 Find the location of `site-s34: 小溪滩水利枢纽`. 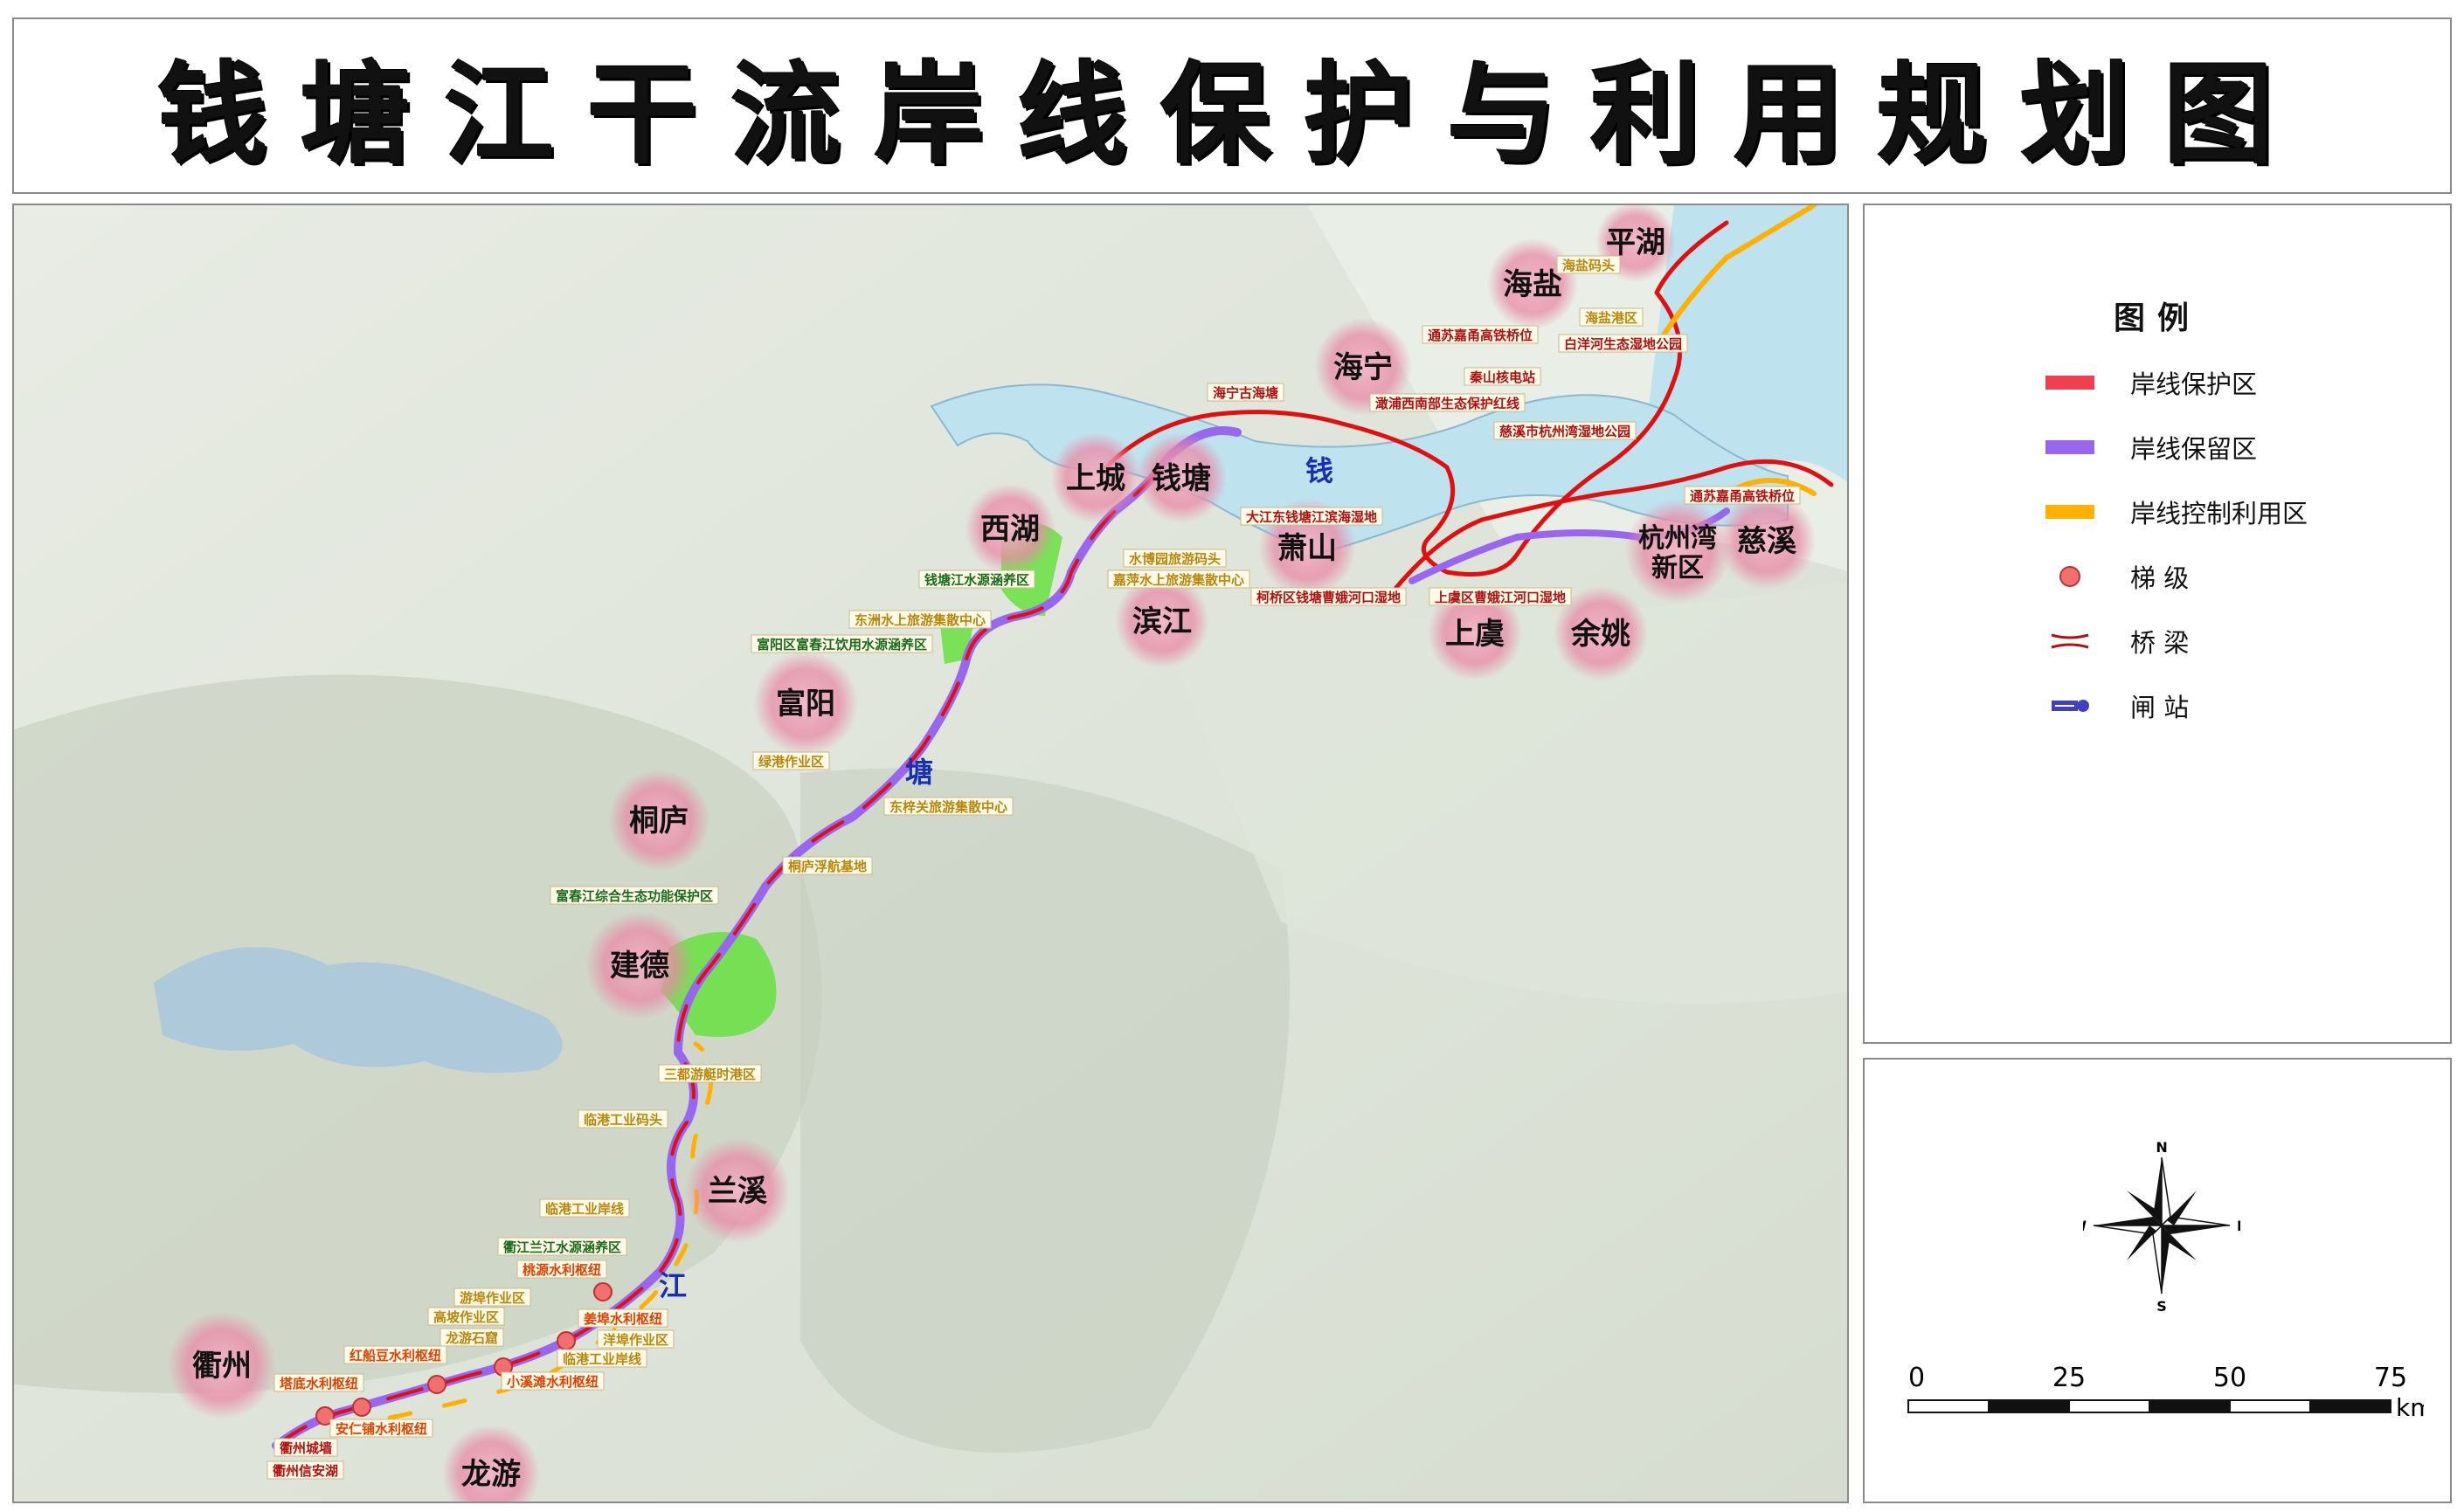

site-s34: 小溪滩水利枢纽 is located at coordinates (553, 1381).